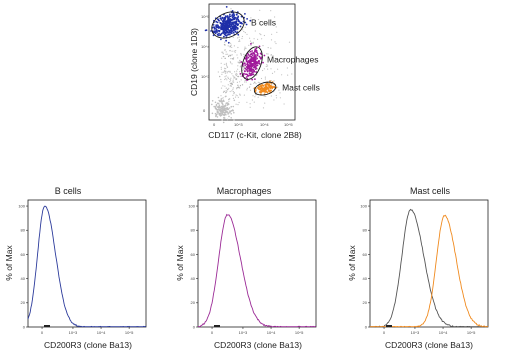 The width and height of the screenshot is (505, 358). I want to click on x-tick-label: 0, so click(384, 332).